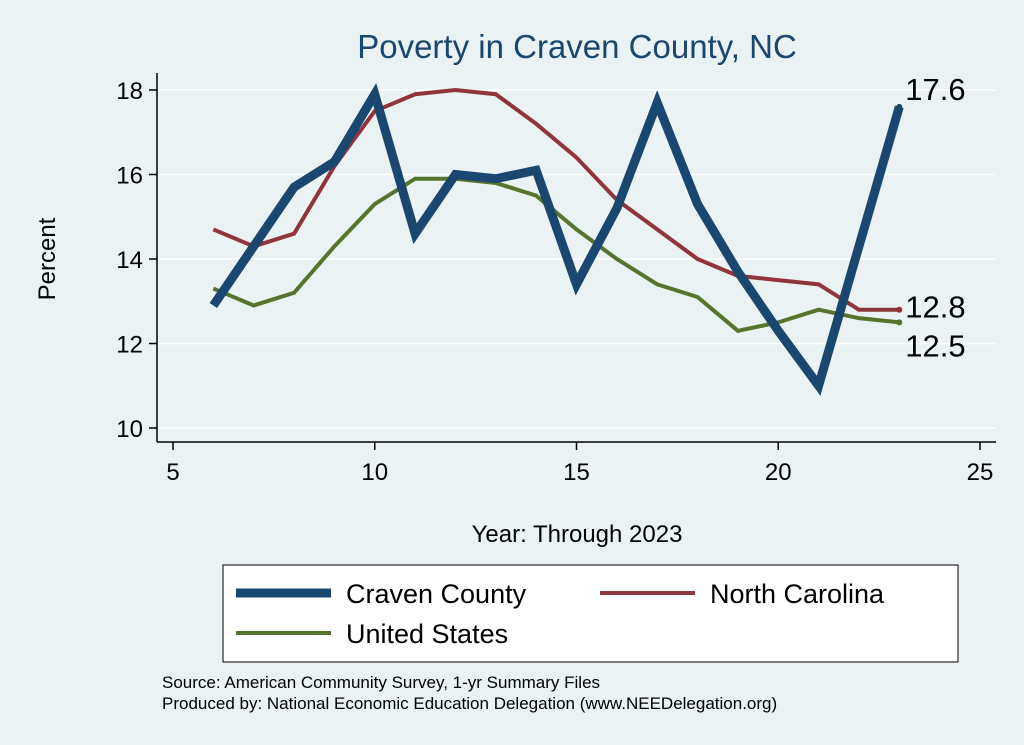 The height and width of the screenshot is (745, 1024). I want to click on end-marker-craven-county, so click(899, 106).